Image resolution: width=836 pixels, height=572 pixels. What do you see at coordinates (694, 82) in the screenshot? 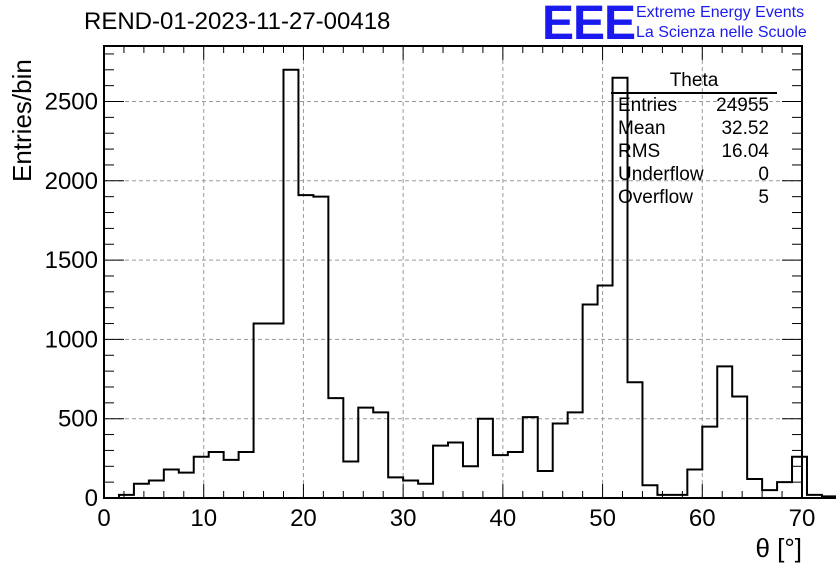
I see `stats-box-title: Theta` at bounding box center [694, 82].